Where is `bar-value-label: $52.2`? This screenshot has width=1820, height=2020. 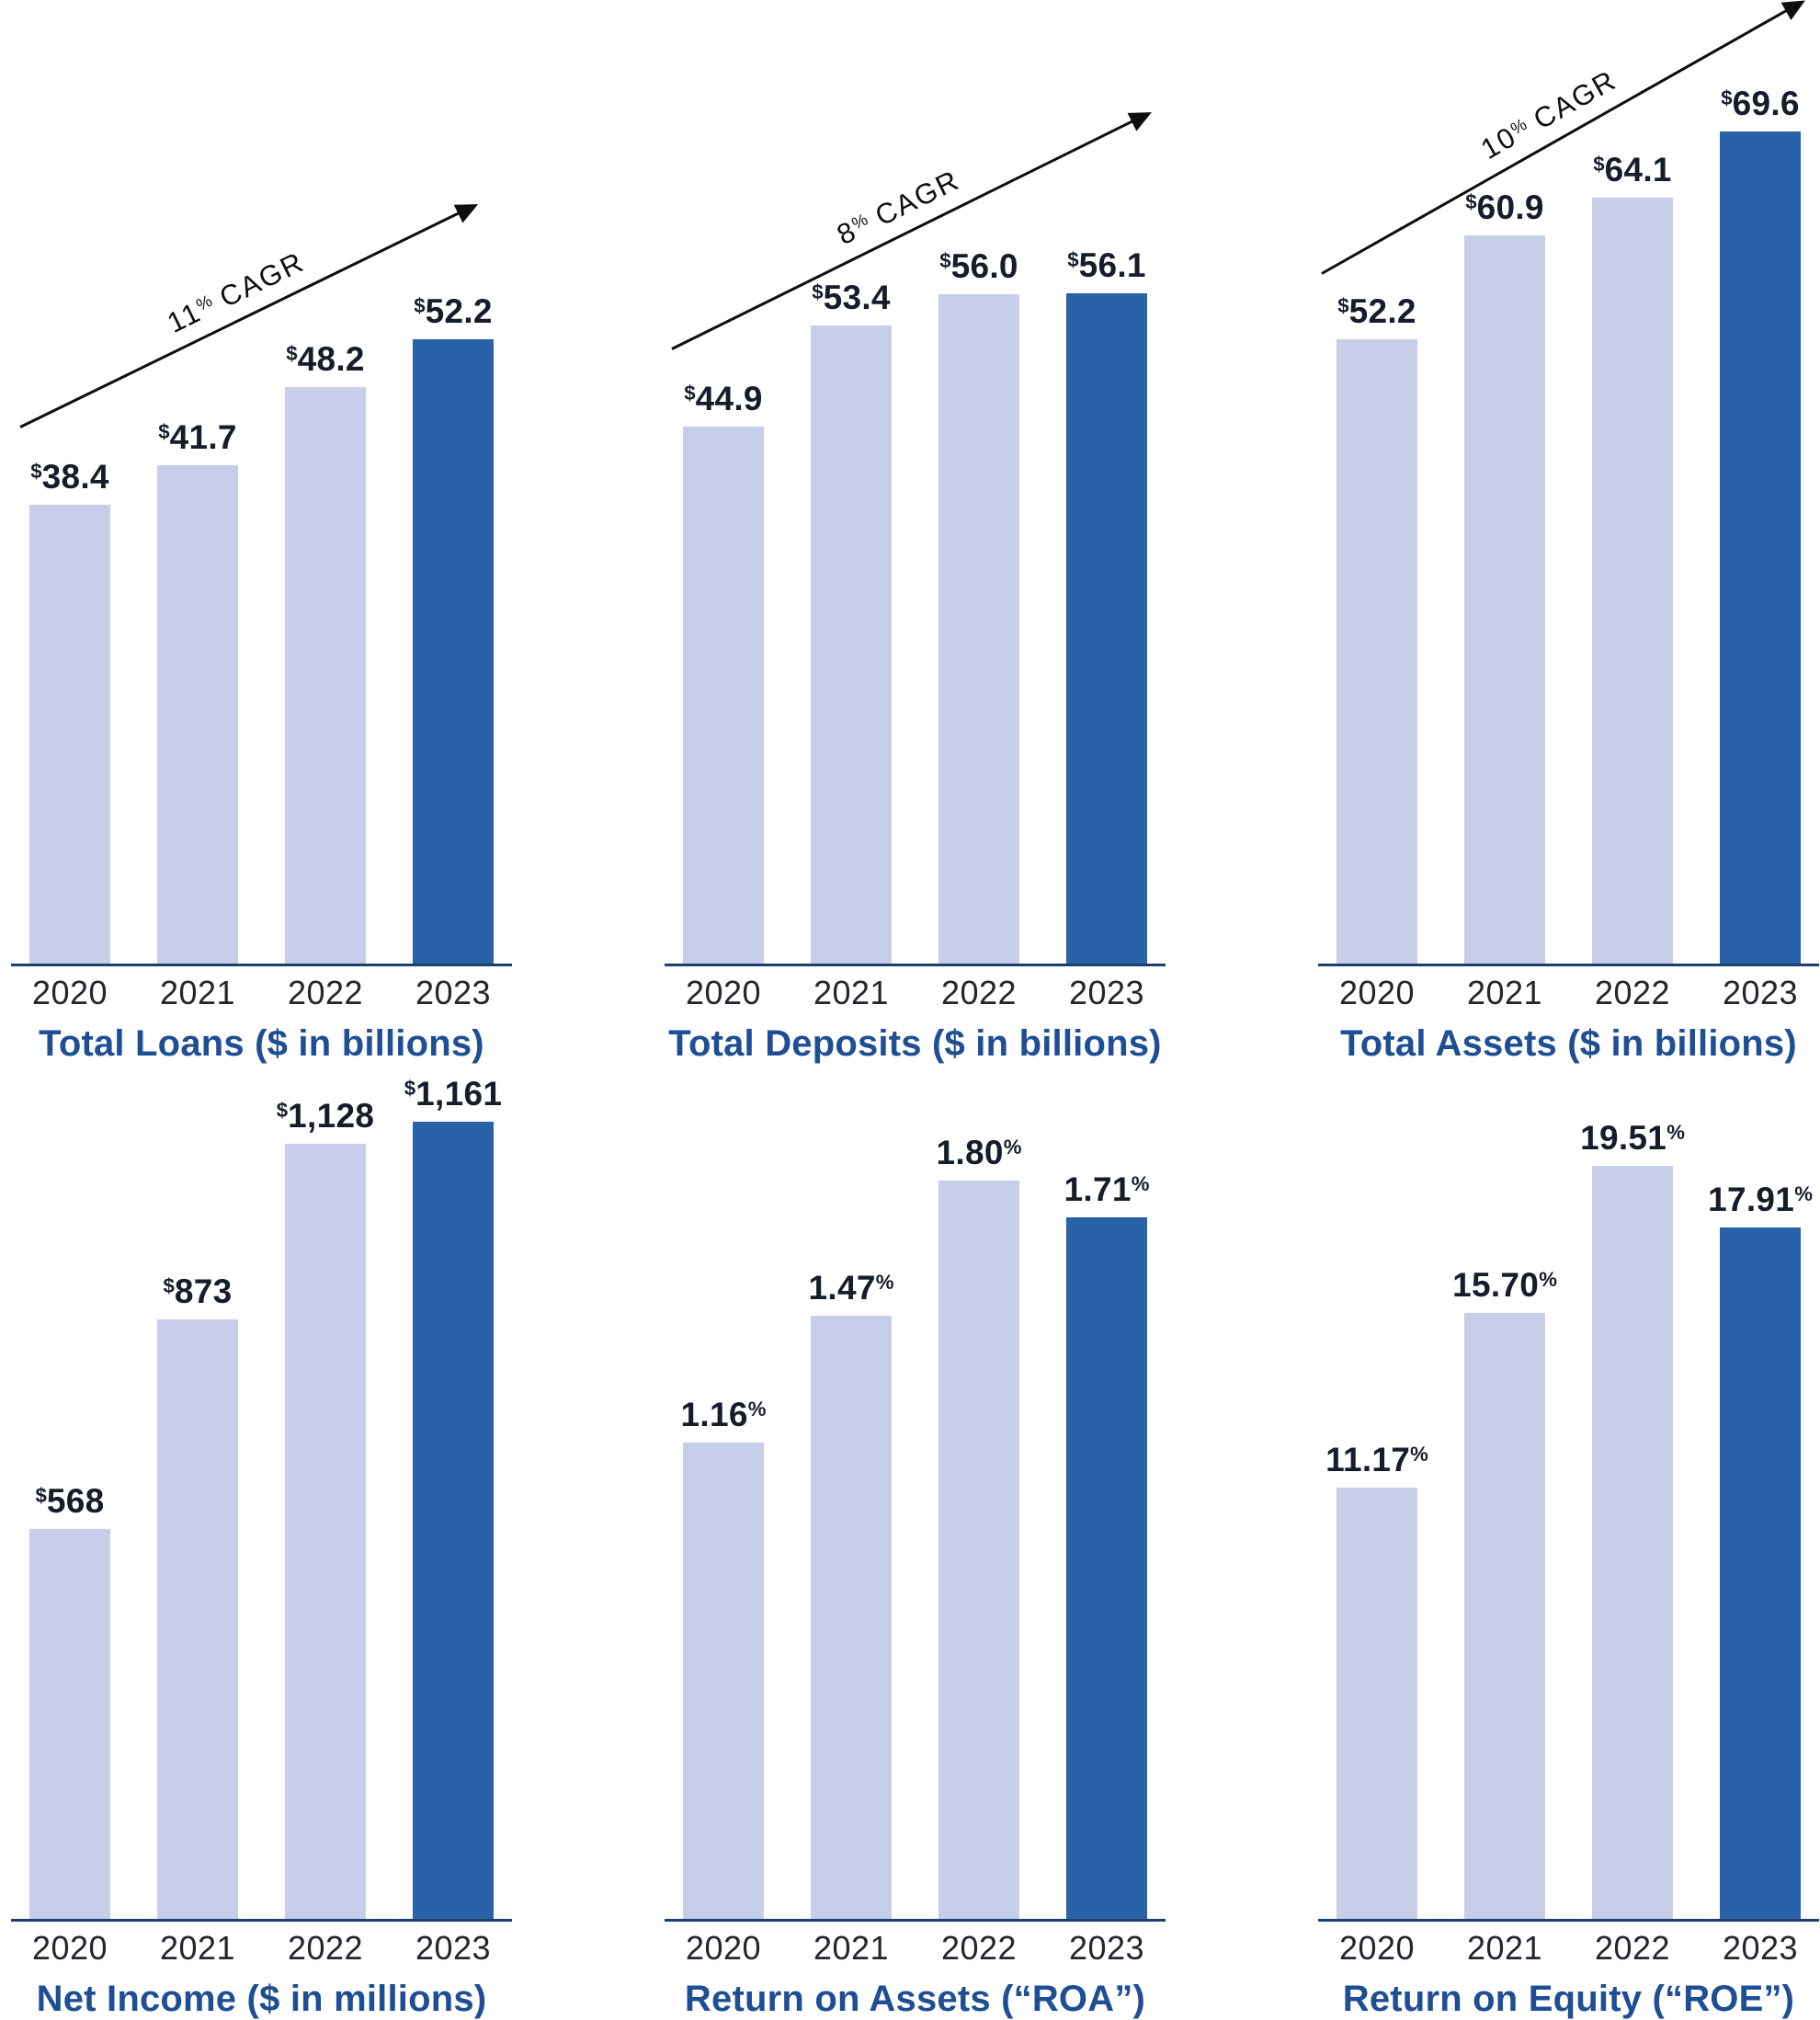 bar-value-label: $52.2 is located at coordinates (1376, 311).